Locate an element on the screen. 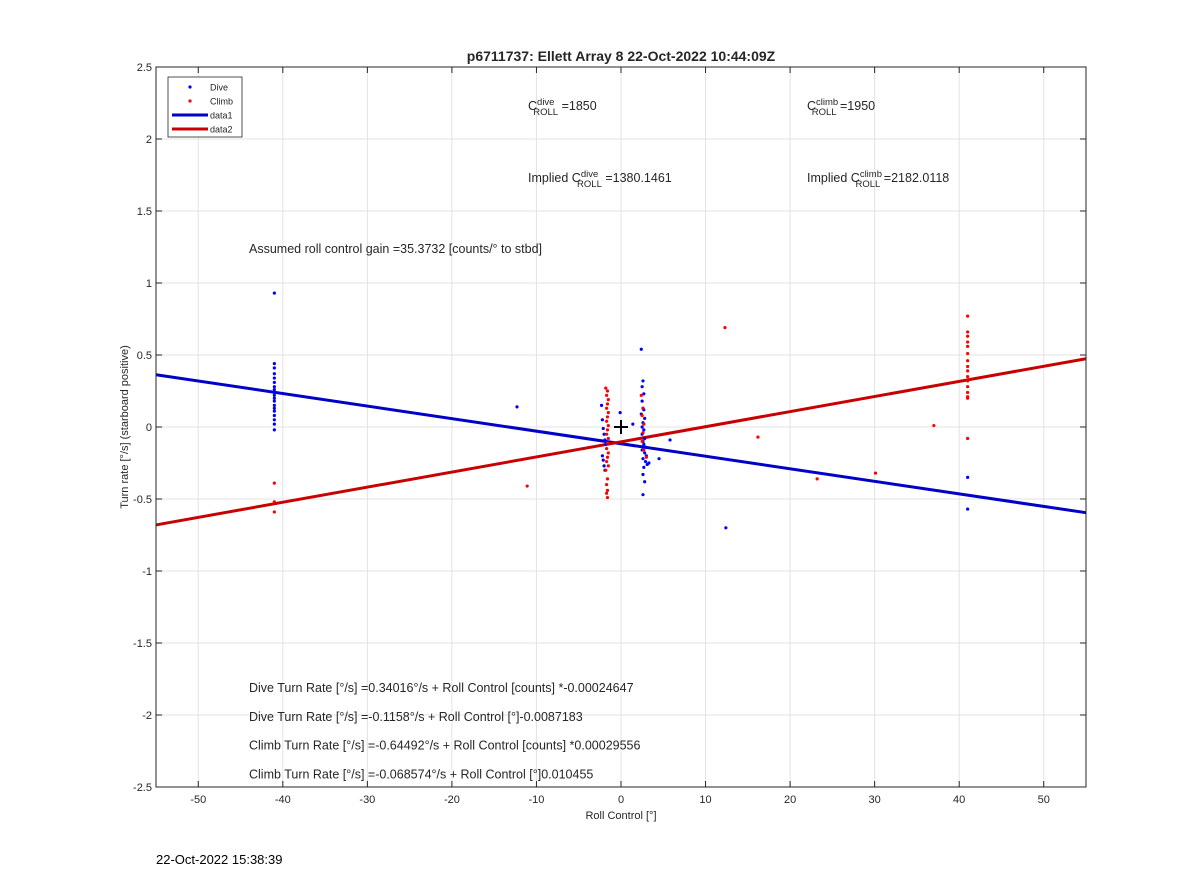 This screenshot has width=1200, height=885. legend-label: Dive is located at coordinates (219, 88).